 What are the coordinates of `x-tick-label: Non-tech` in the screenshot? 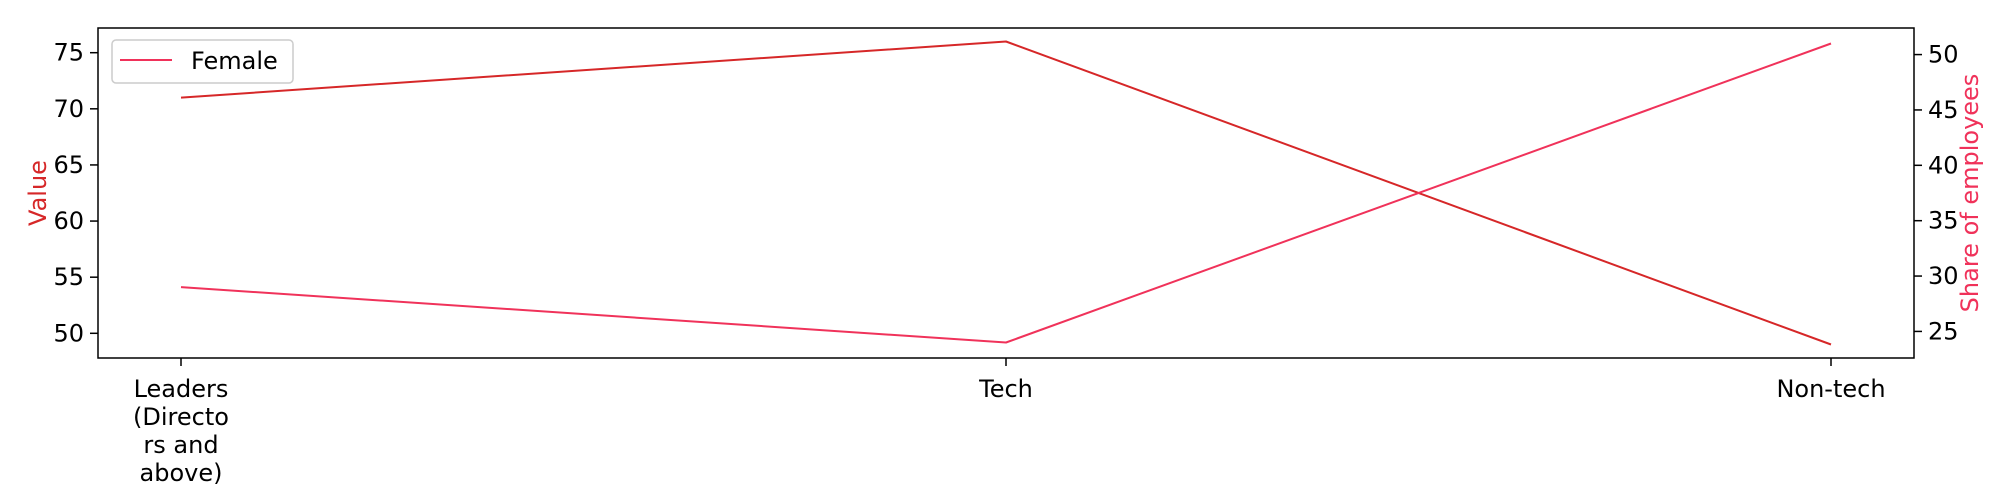 It's located at (1830, 389).